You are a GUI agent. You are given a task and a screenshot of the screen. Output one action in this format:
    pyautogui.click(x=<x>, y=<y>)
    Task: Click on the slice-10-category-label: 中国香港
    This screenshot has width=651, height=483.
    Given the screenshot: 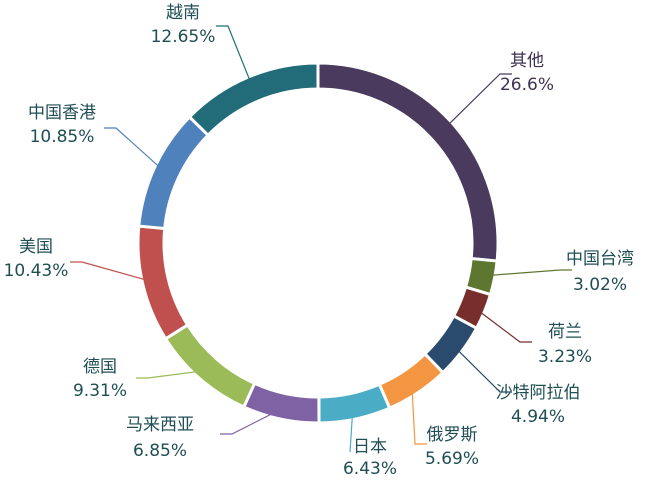 What is the action you would take?
    pyautogui.click(x=62, y=113)
    